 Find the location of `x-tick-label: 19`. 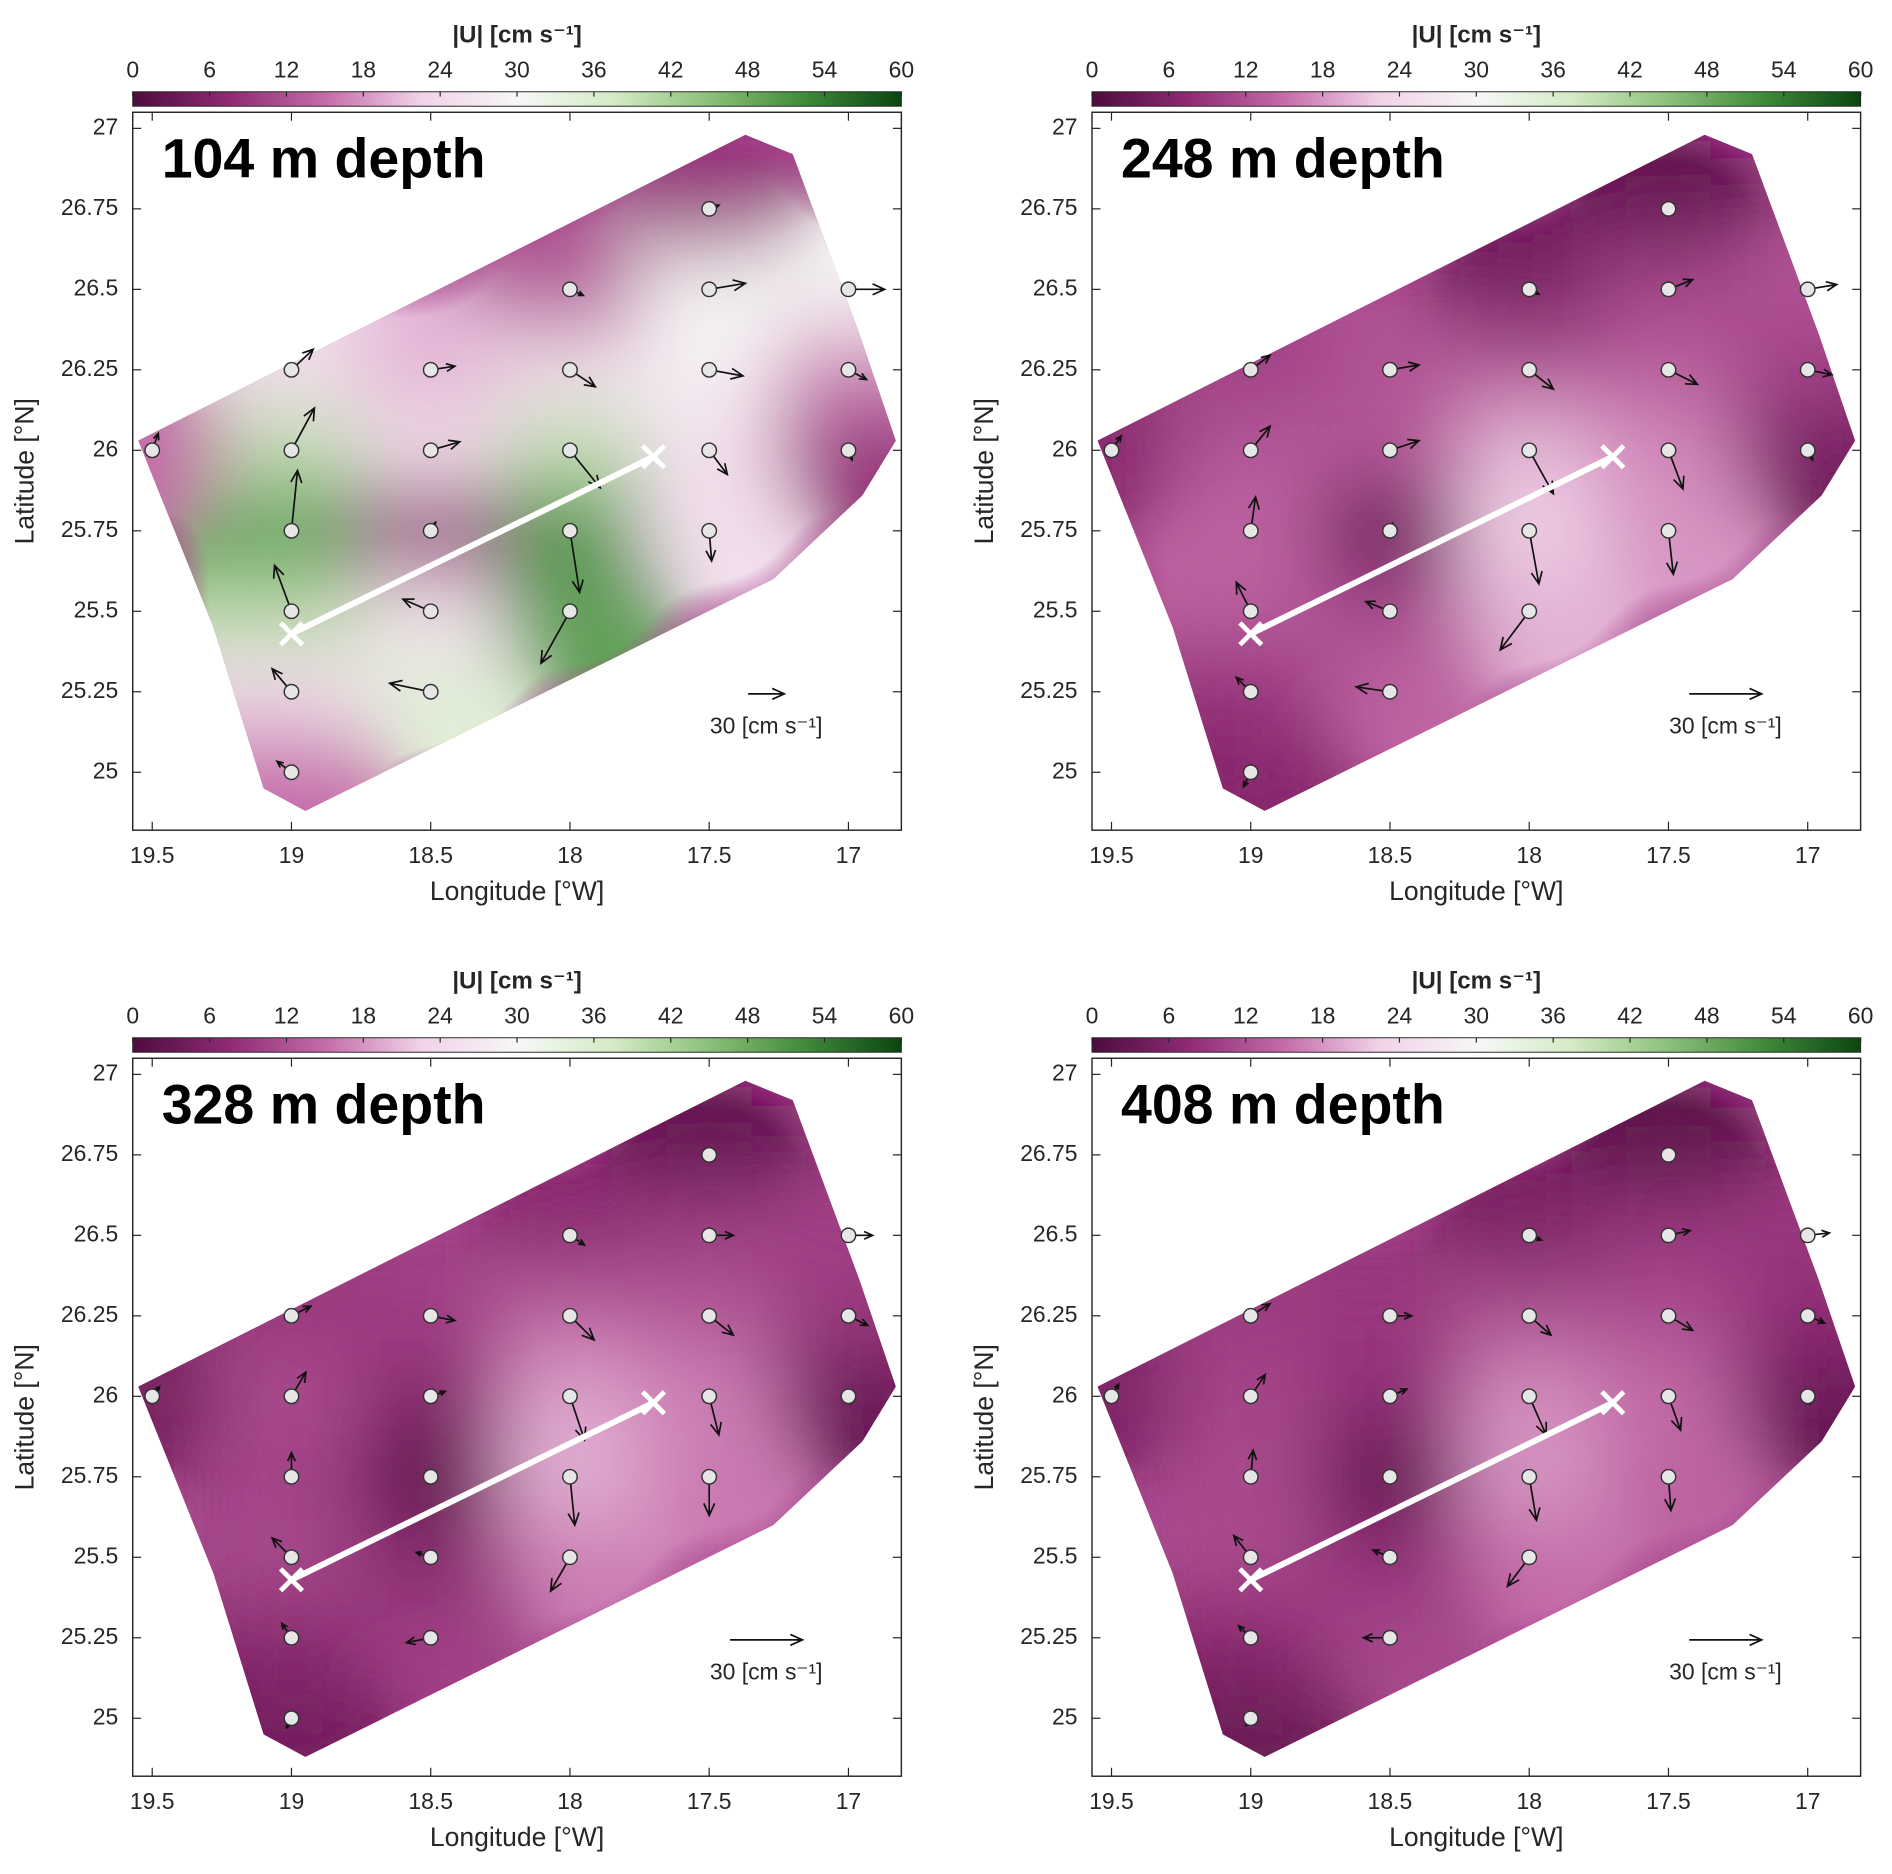

x-tick-label: 19 is located at coordinates (291, 855).